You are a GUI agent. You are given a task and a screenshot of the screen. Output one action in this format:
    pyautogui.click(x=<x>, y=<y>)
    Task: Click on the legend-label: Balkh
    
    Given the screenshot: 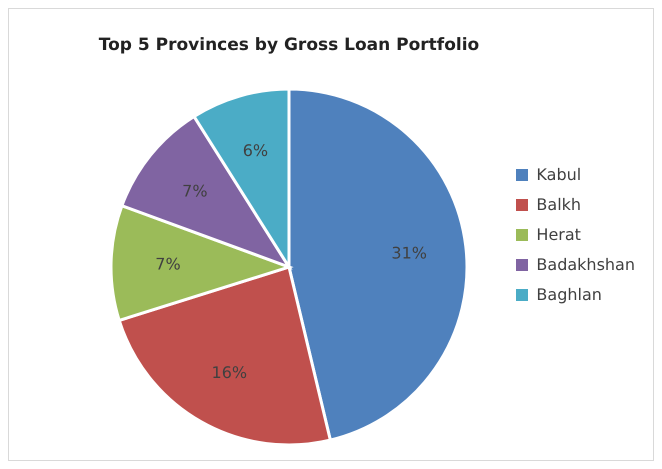 What is the action you would take?
    pyautogui.click(x=559, y=204)
    